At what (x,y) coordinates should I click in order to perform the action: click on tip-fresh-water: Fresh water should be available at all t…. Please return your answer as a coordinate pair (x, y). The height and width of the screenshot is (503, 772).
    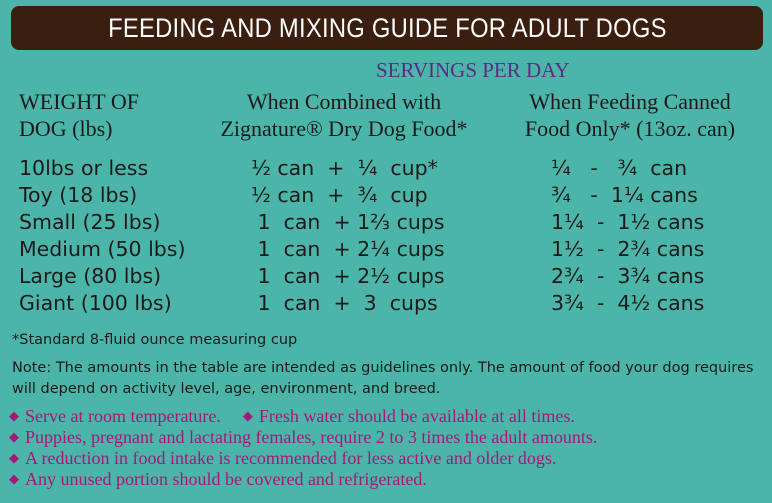
    Looking at the image, I should click on (416, 416).